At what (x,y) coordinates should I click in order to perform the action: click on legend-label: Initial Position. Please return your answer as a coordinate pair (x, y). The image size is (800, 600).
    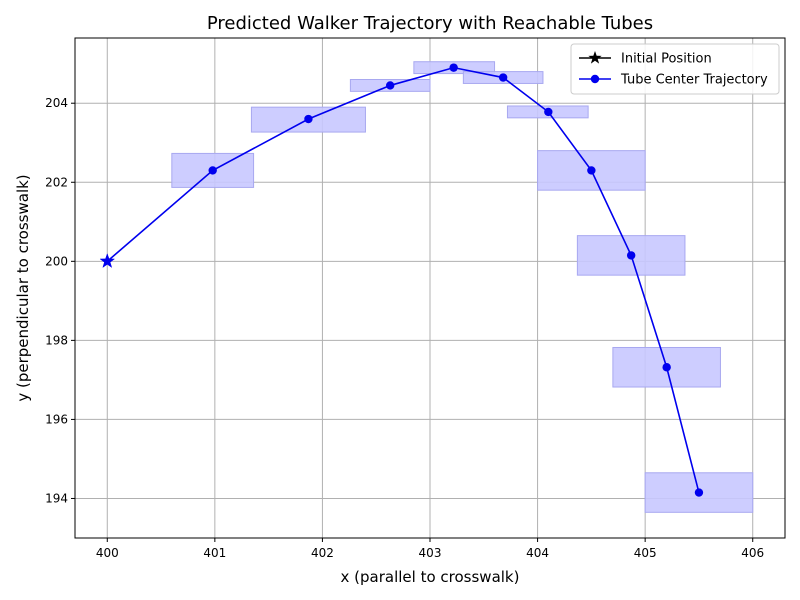
    Looking at the image, I should click on (666, 59).